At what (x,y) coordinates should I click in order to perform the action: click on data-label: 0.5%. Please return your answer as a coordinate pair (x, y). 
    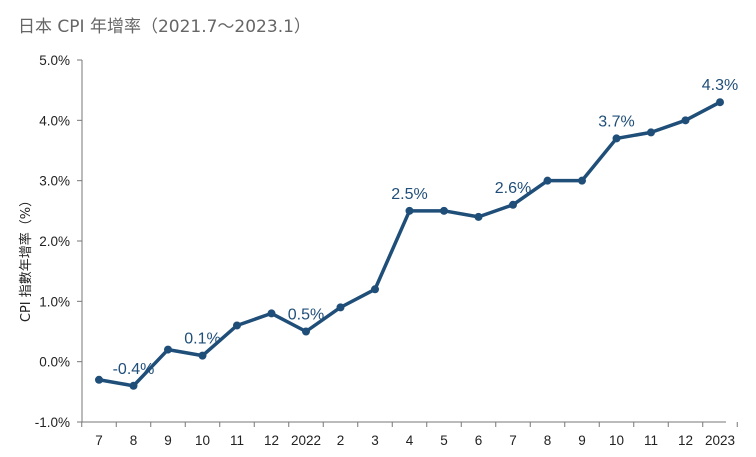
    Looking at the image, I should click on (306, 315).